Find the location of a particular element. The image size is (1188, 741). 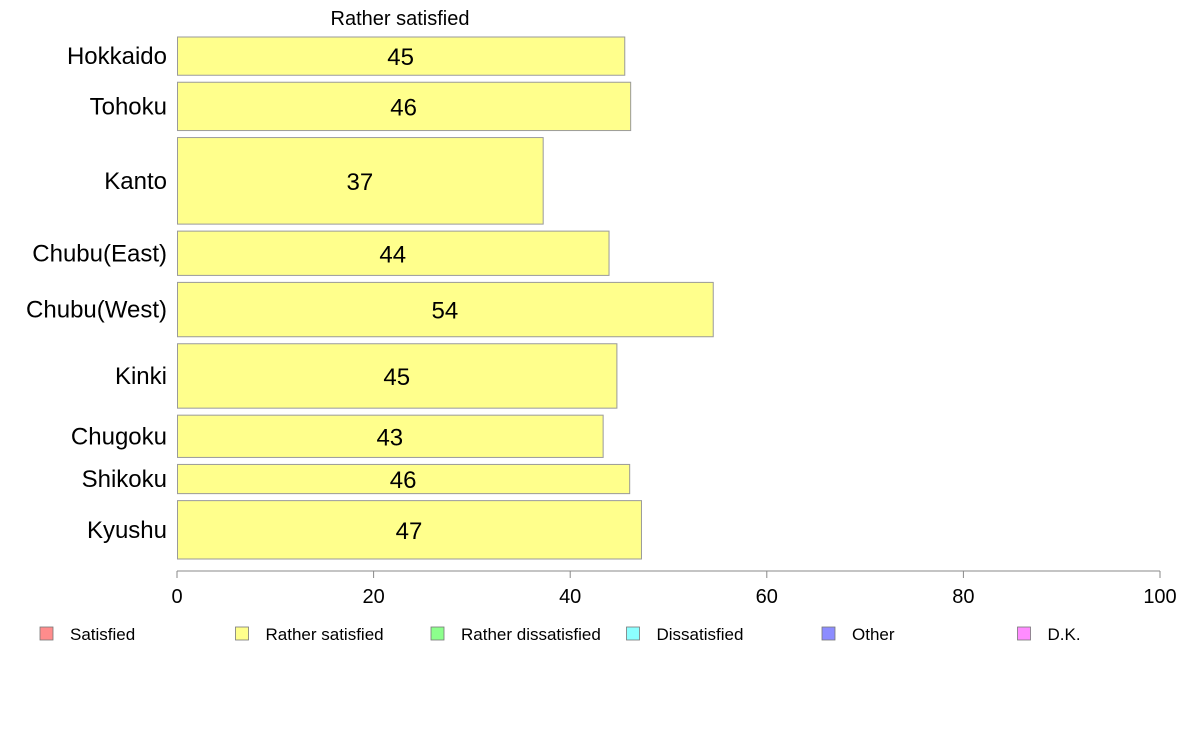

legend-item-d-k: D.K. is located at coordinates (1049, 634).